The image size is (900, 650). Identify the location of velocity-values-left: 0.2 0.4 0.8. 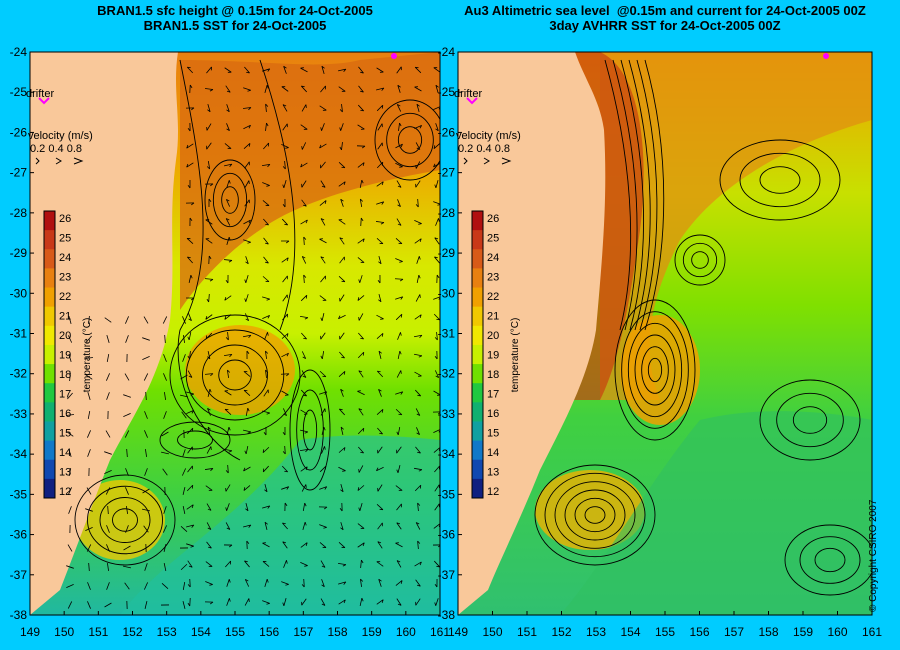
(56, 149).